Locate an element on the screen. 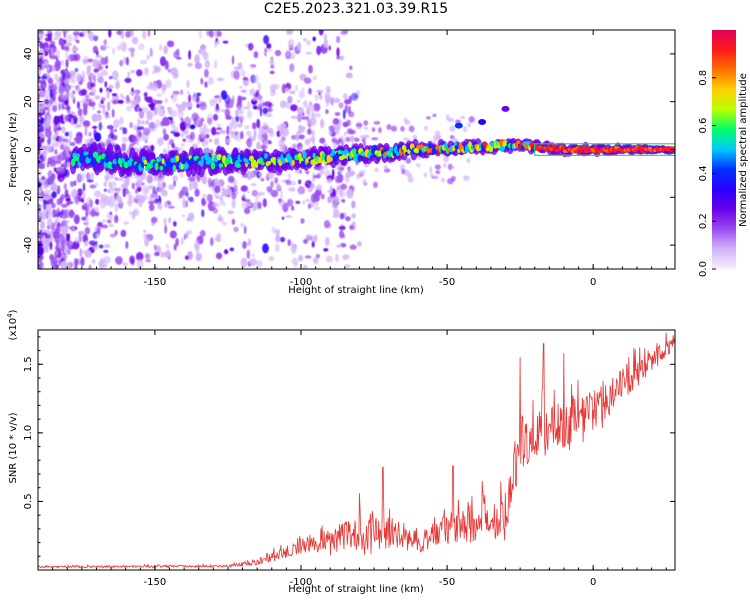 The height and width of the screenshot is (604, 750). colorbar-label: Normalized spectral amplitude is located at coordinates (743, 150).